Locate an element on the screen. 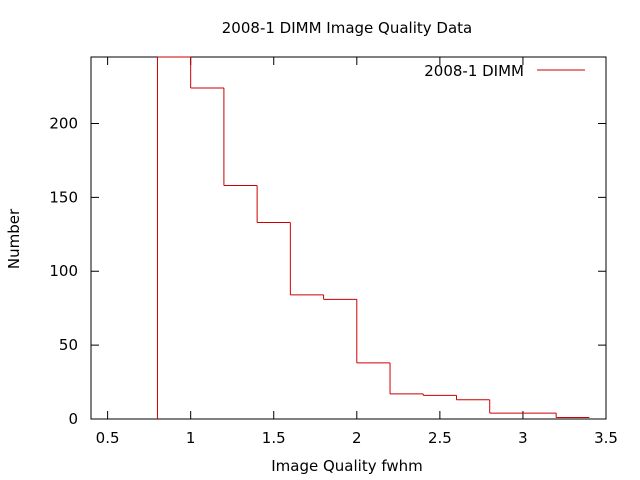 This screenshot has height=480, width=640. legend: 2008-1 DIMM is located at coordinates (504, 71).